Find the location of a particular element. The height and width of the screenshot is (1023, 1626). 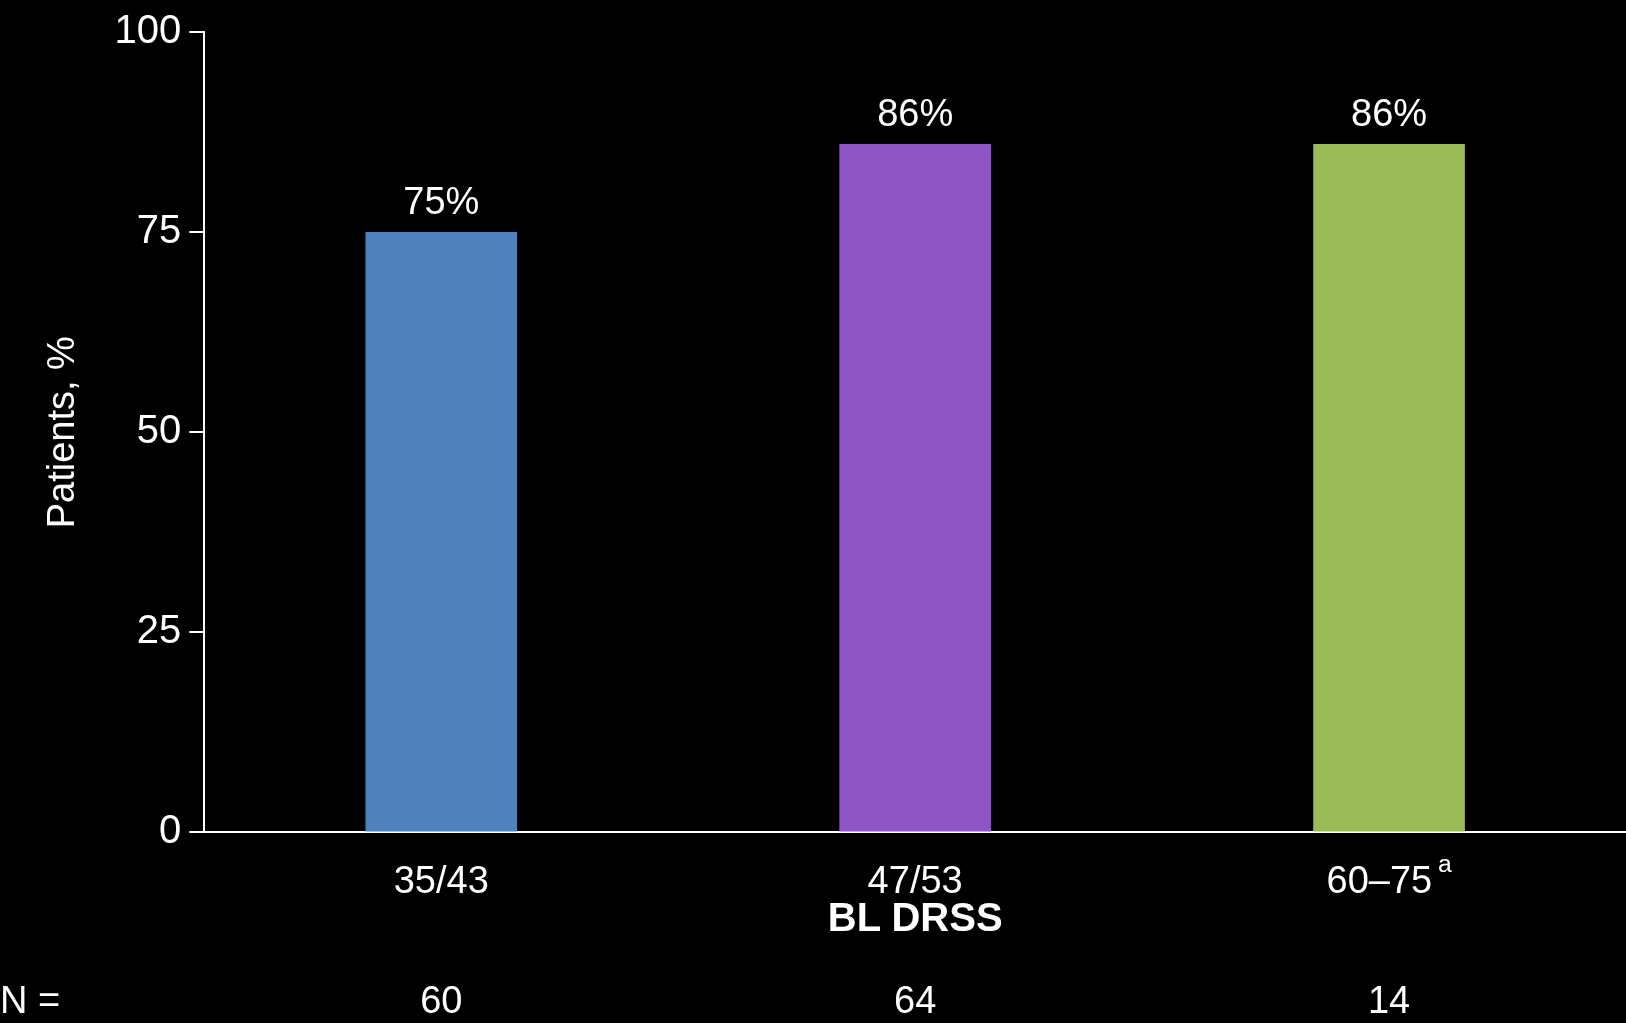

y-tick-label: 50 is located at coordinates (159, 429).